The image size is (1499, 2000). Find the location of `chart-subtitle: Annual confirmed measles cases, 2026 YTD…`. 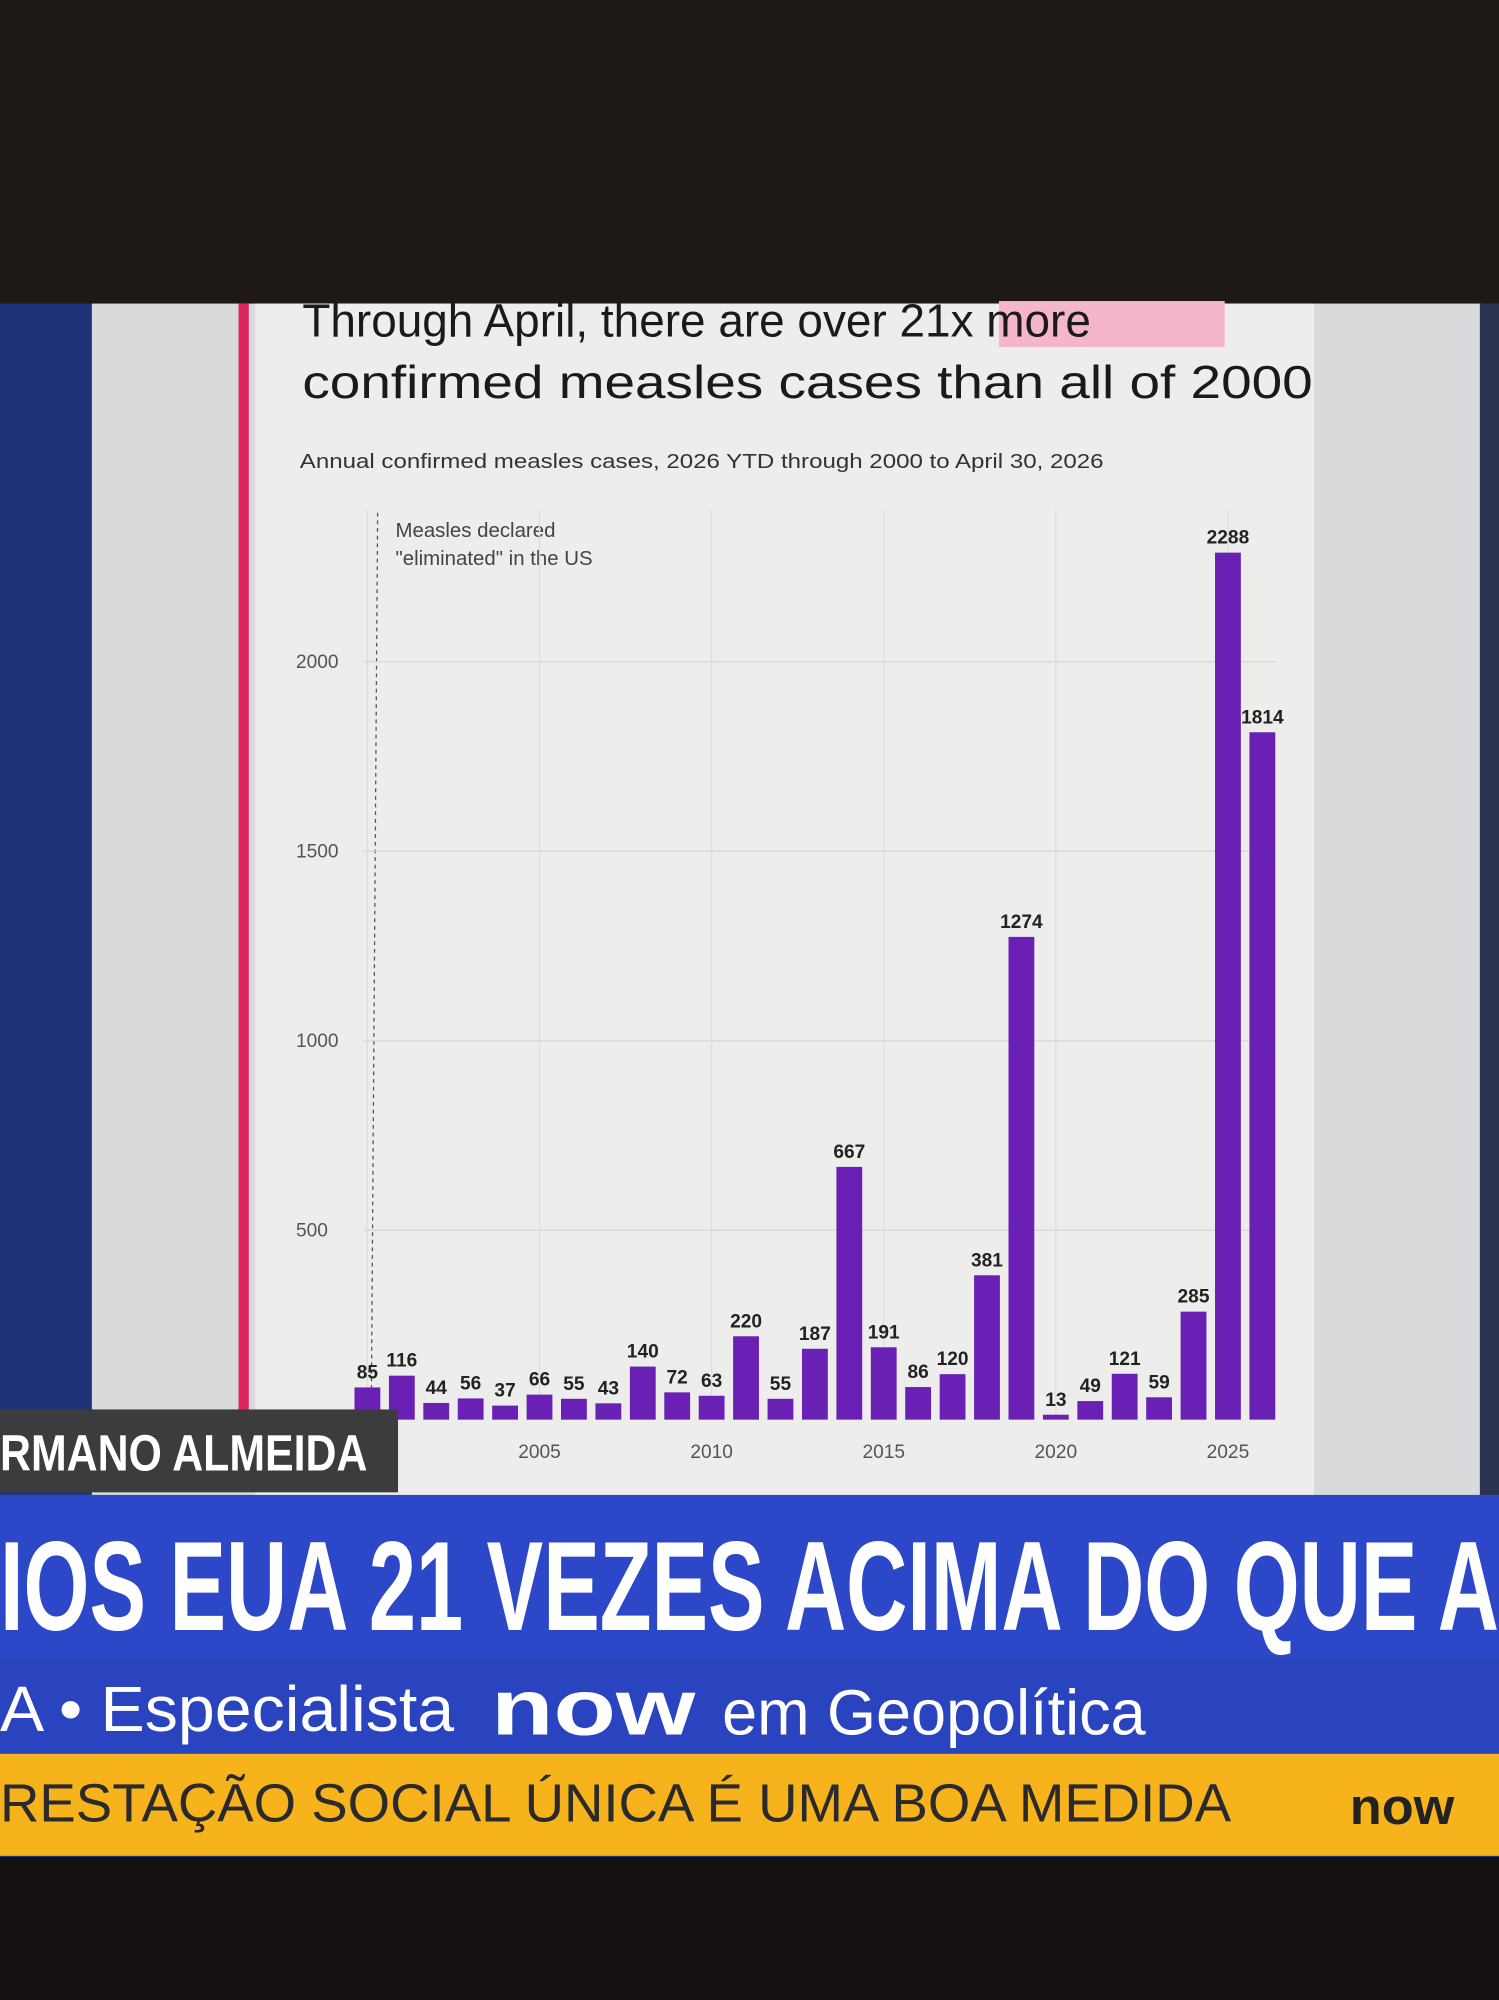

chart-subtitle: Annual confirmed measles cases, 2026 YTD… is located at coordinates (702, 462).